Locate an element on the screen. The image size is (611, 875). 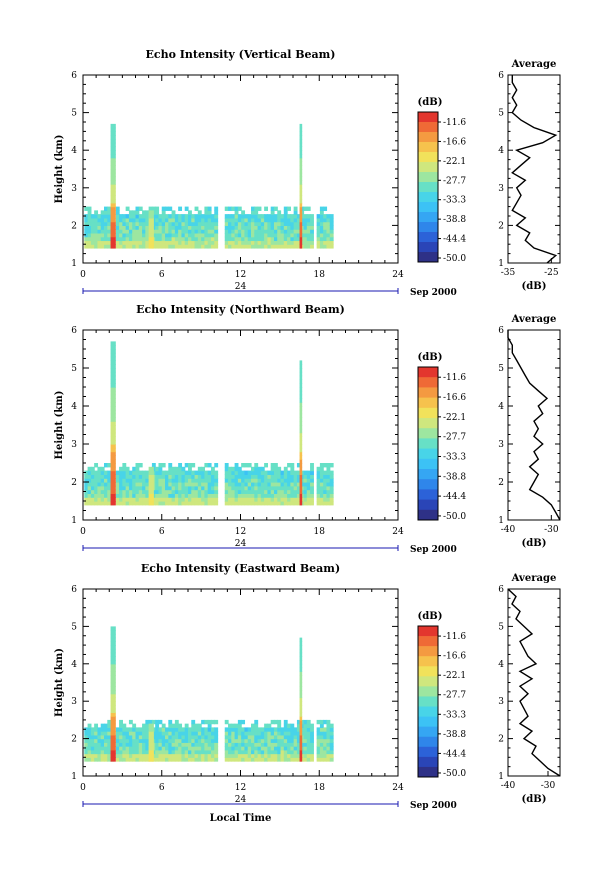
colorbar-swatch is located at coordinates (428, 257).